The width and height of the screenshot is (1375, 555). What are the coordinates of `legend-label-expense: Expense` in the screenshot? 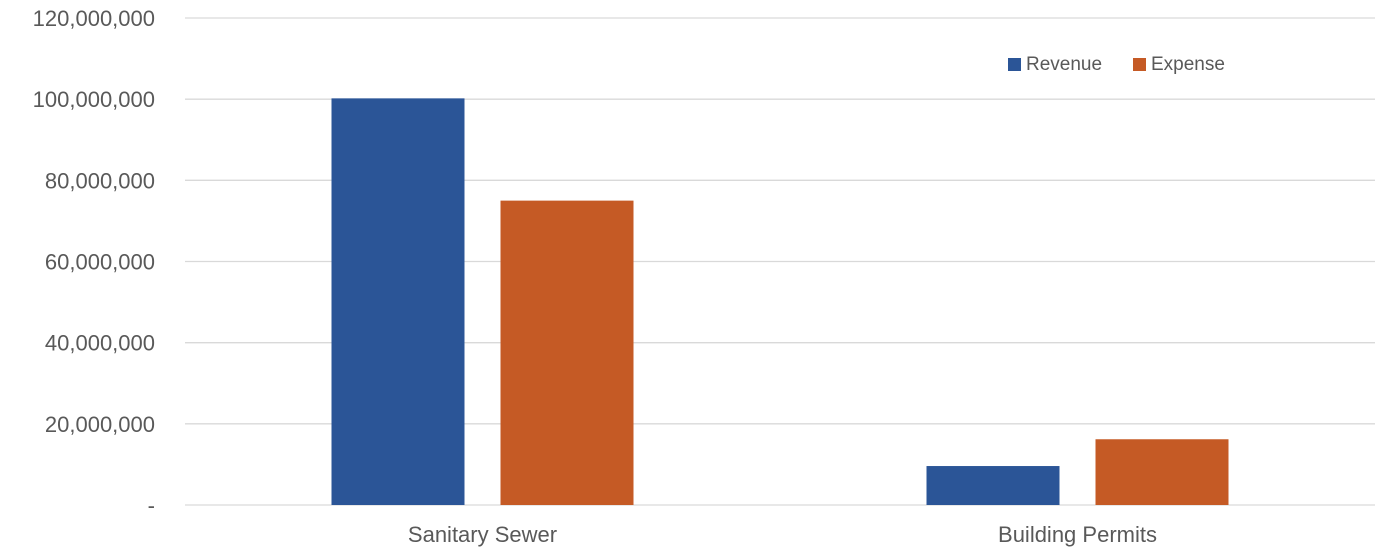 It's located at (1188, 64).